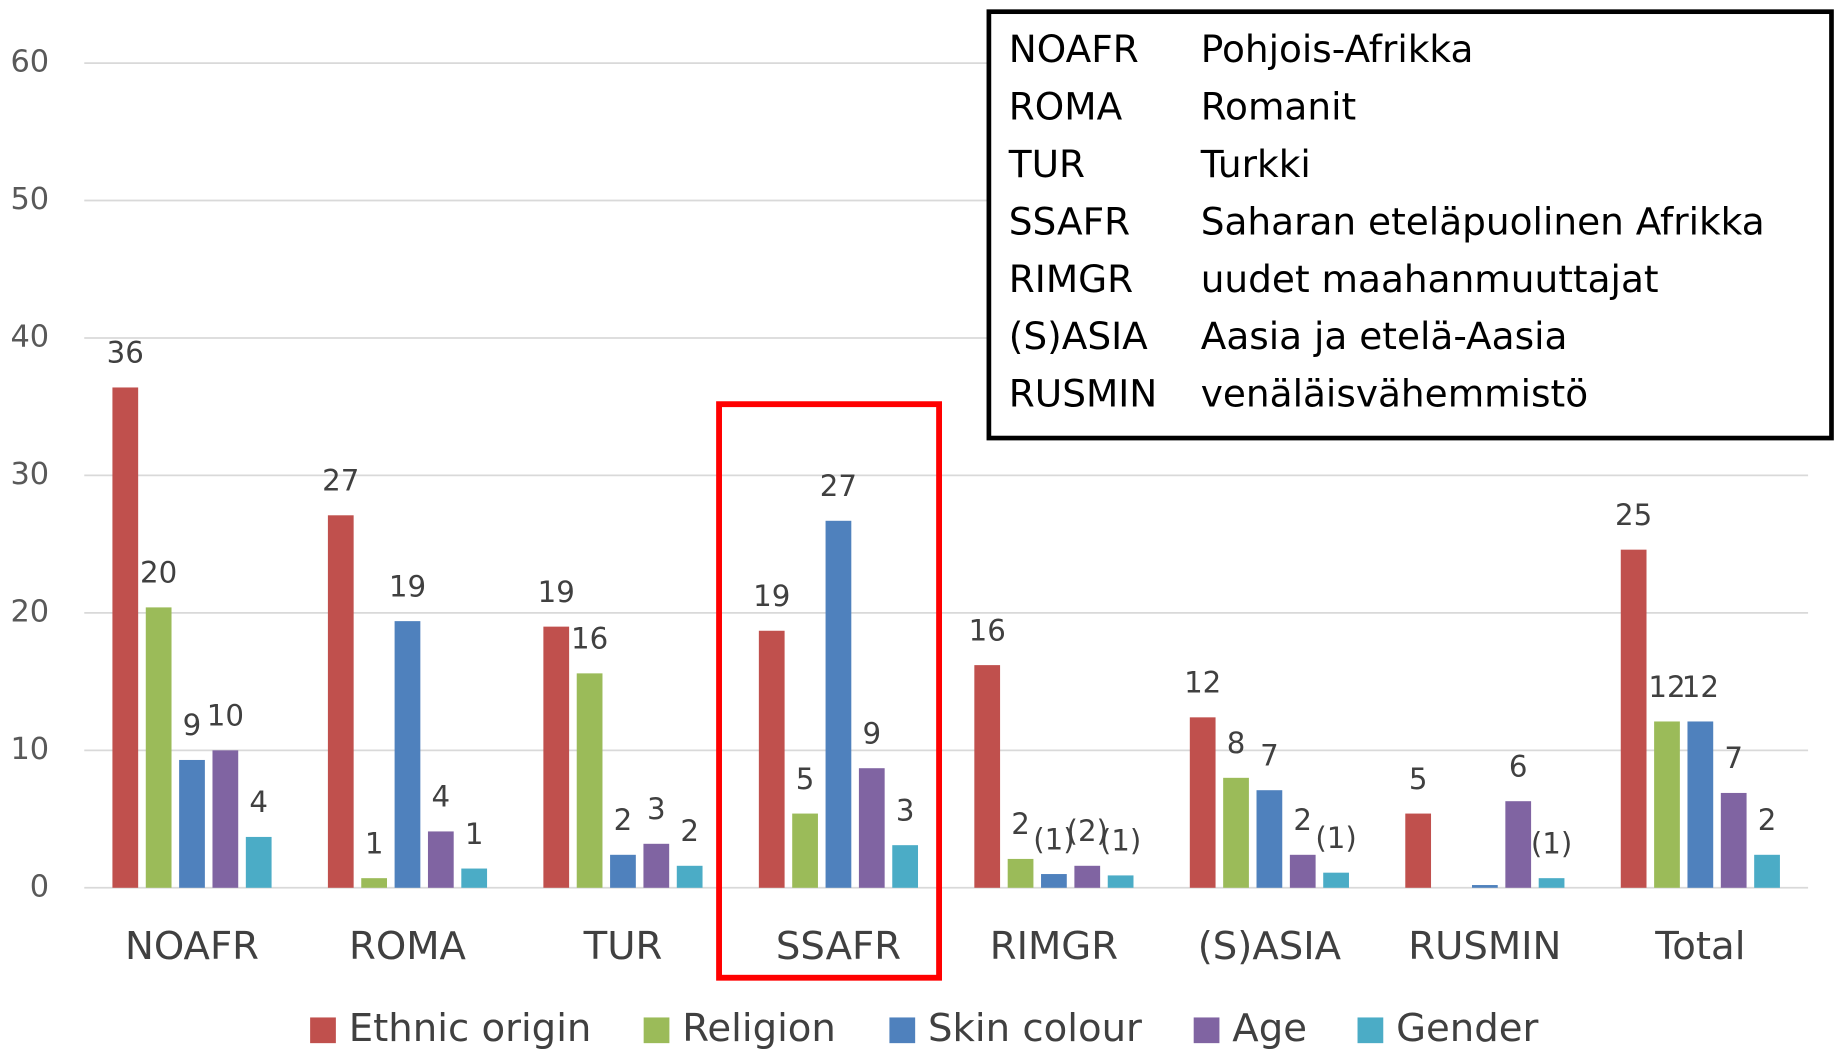 The width and height of the screenshot is (1835, 1056). I want to click on legend-label: Skin colour, so click(1035, 1028).